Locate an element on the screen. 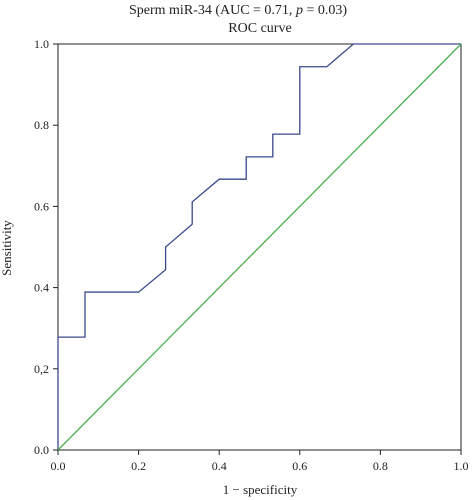 The width and height of the screenshot is (472, 500). y-axis-ticks: 0.0 0,2 0.4 0.6 0.8 1.0 is located at coordinates (46, 247).